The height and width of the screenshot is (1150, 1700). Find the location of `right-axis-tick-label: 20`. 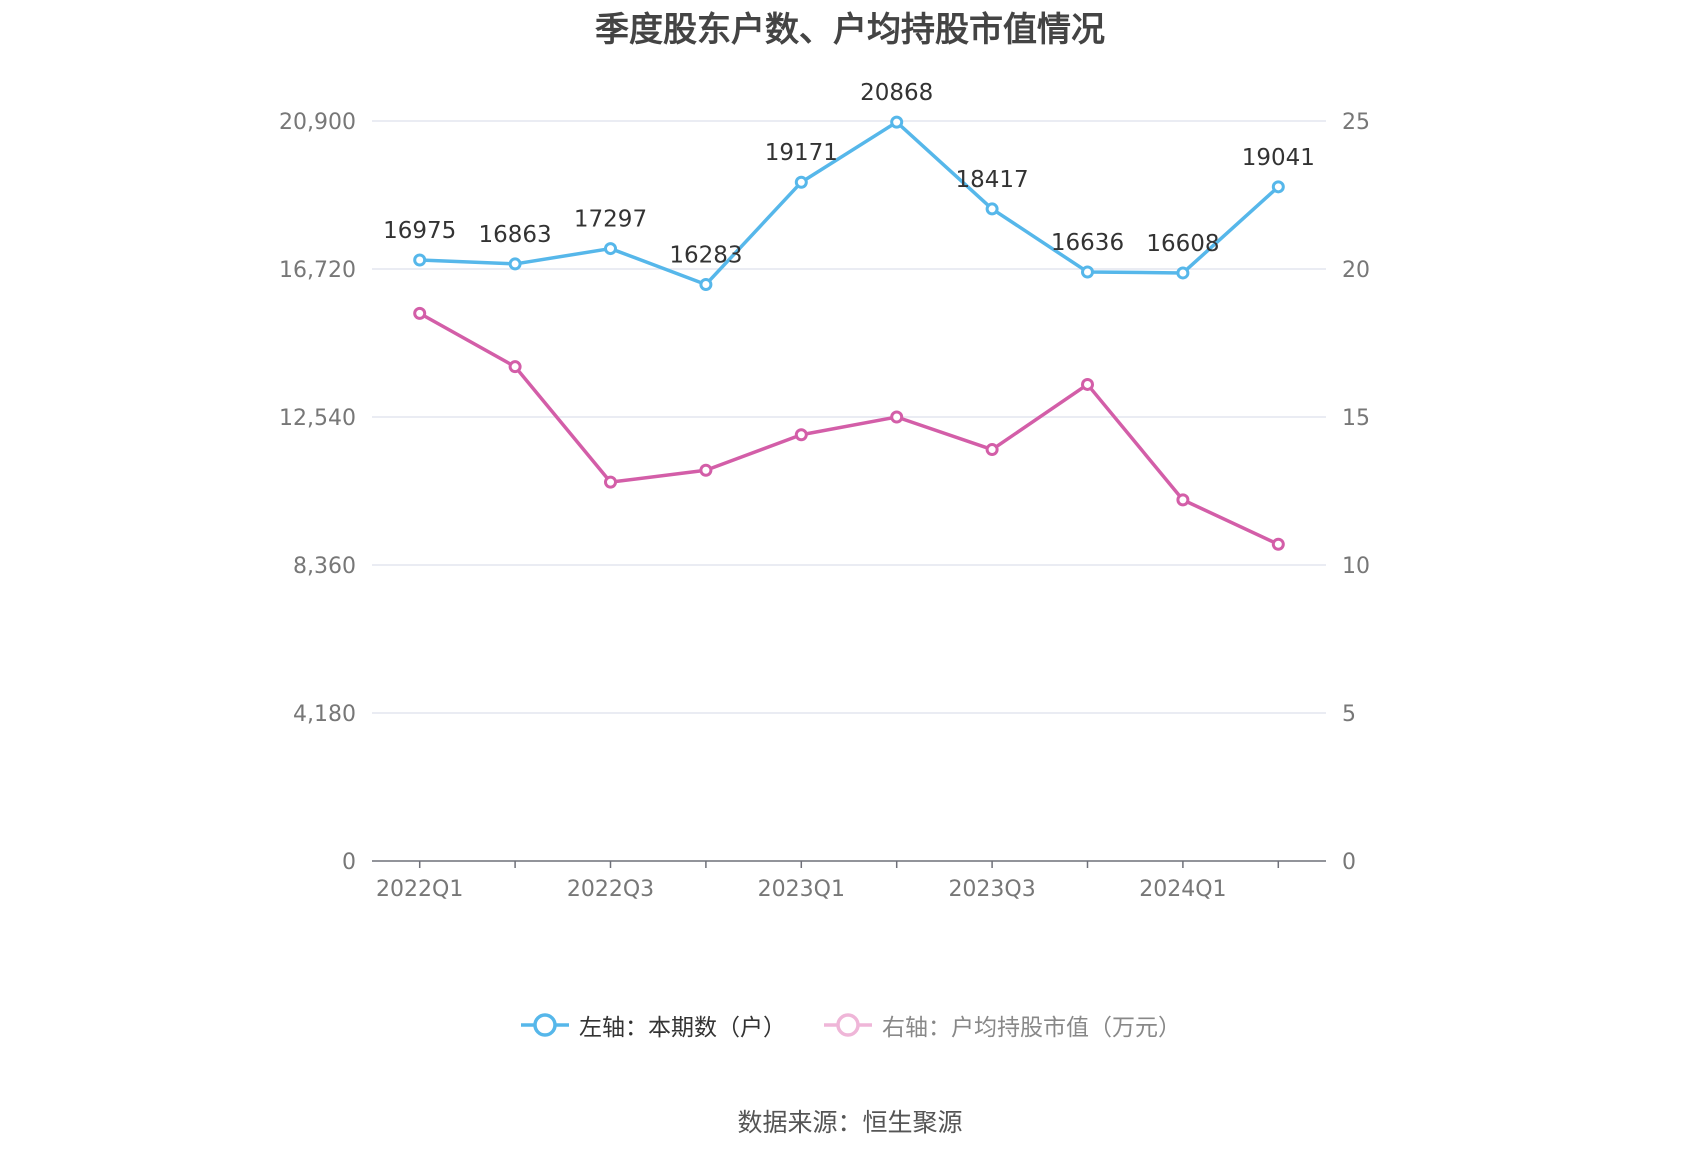

right-axis-tick-label: 20 is located at coordinates (1356, 270).